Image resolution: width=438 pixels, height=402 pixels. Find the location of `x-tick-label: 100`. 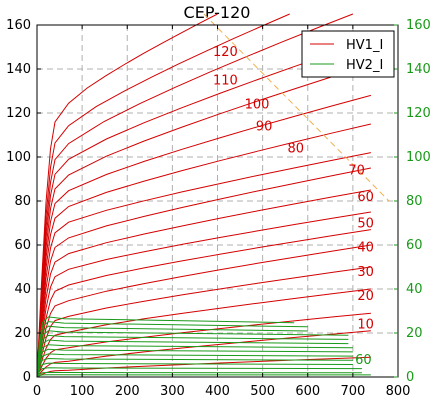

x-tick-label: 100 is located at coordinates (82, 391).